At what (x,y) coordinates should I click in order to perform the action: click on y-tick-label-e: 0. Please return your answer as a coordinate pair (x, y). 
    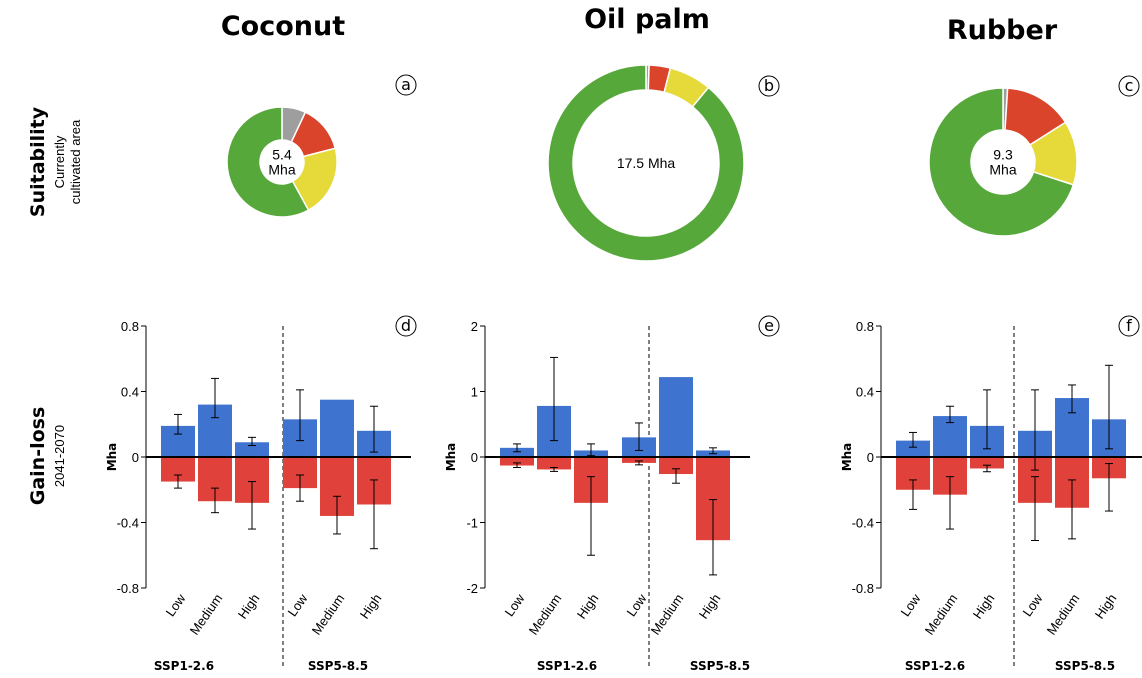
    Looking at the image, I should click on (474, 457).